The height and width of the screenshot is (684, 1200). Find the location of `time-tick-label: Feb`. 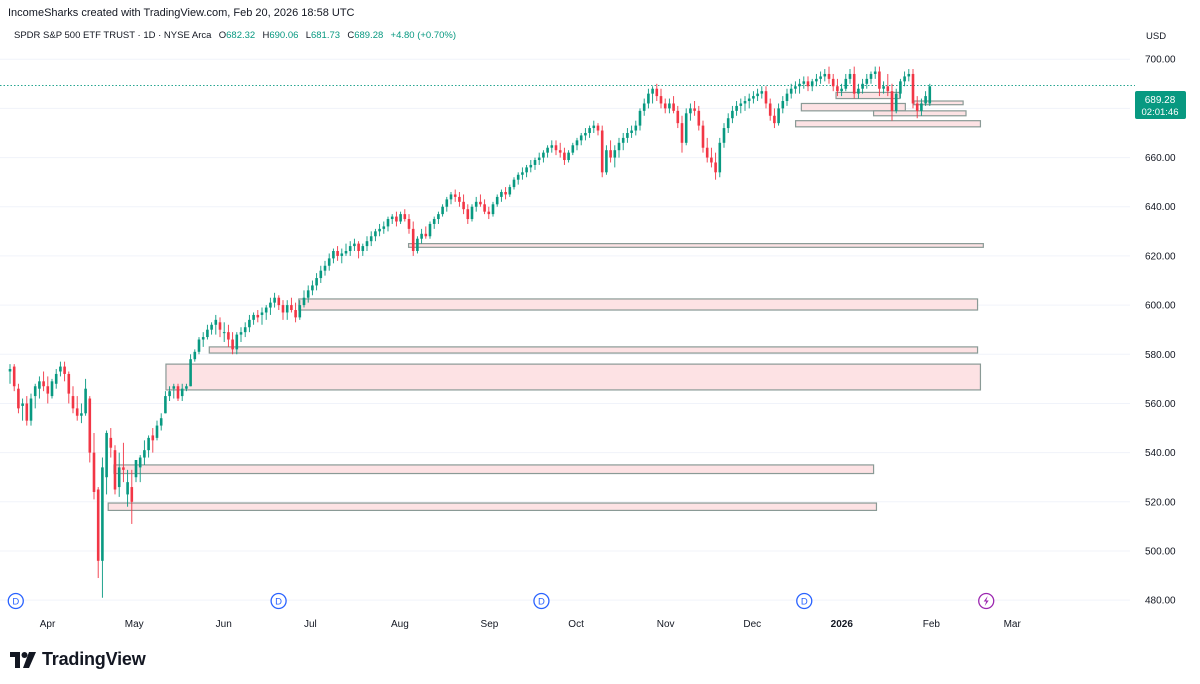

time-tick-label: Feb is located at coordinates (932, 624).